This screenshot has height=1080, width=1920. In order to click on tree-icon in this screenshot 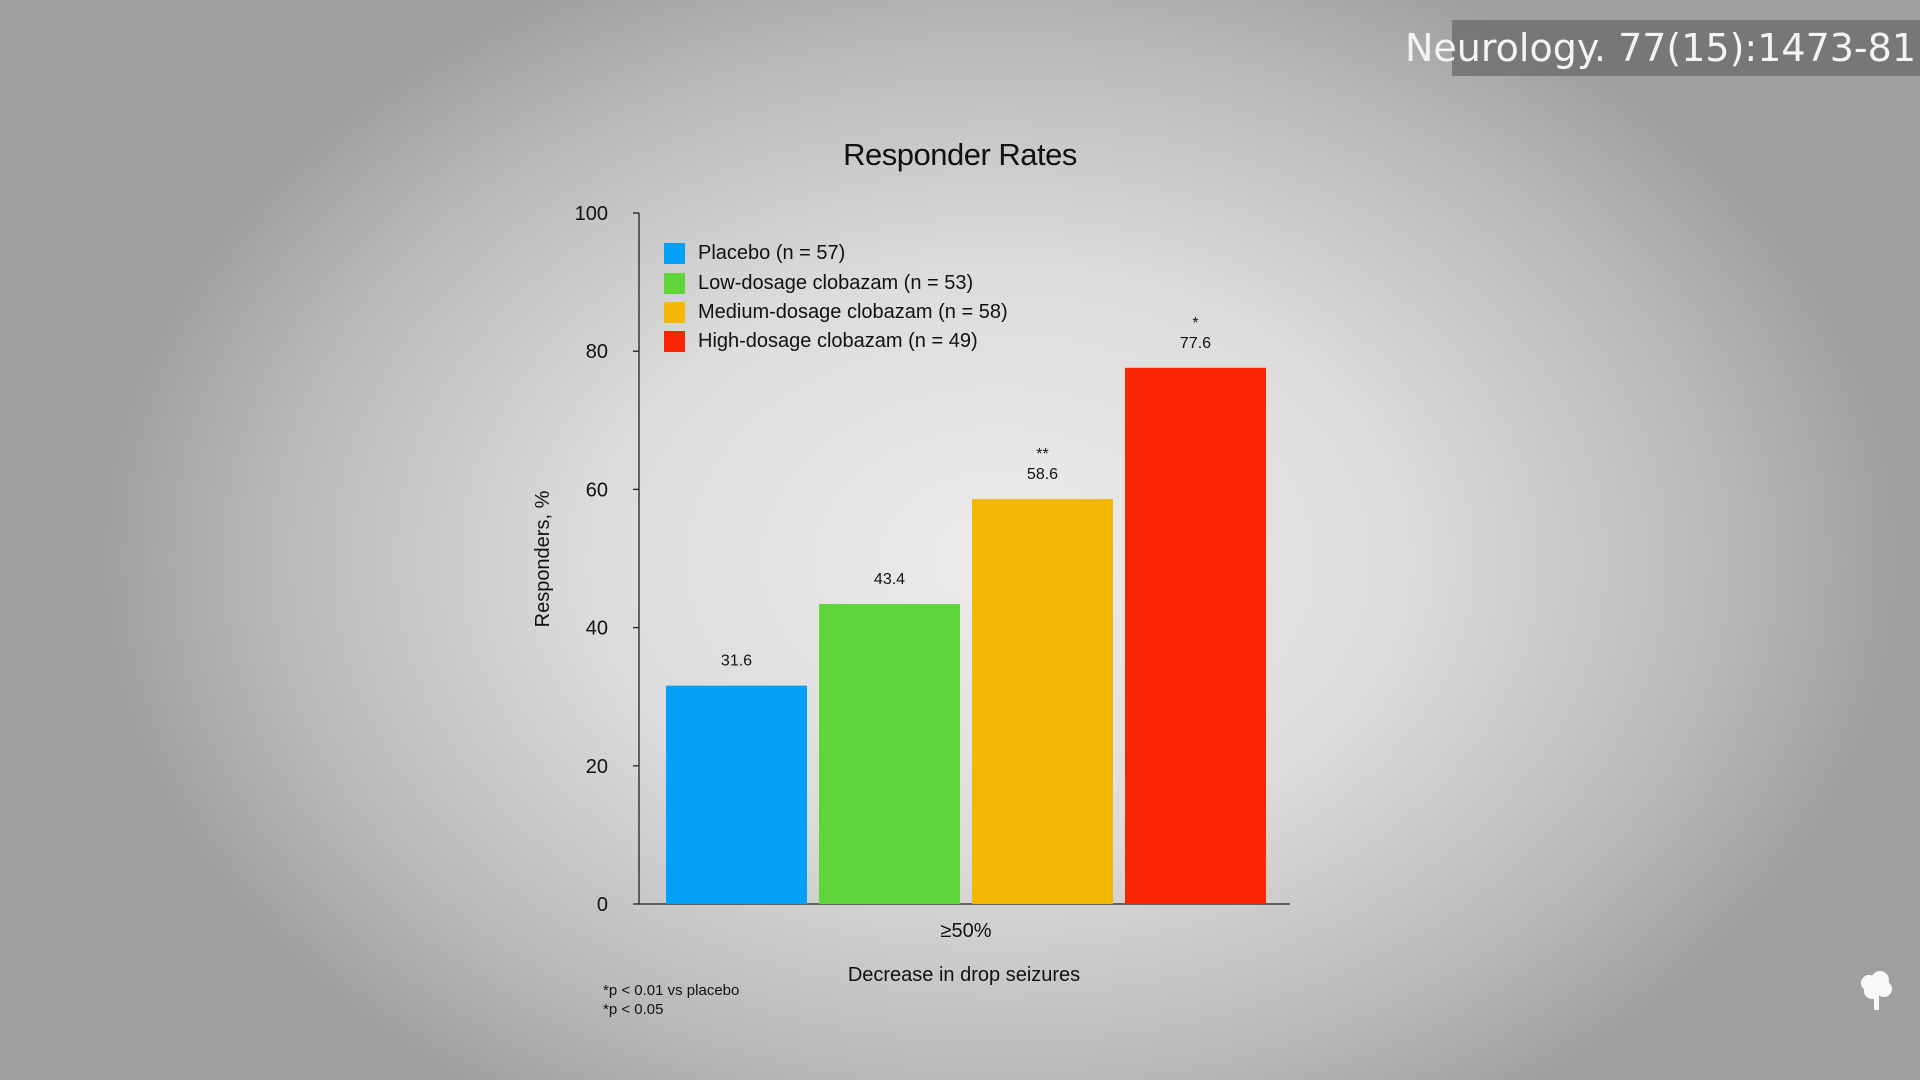, I will do `click(1876, 990)`.